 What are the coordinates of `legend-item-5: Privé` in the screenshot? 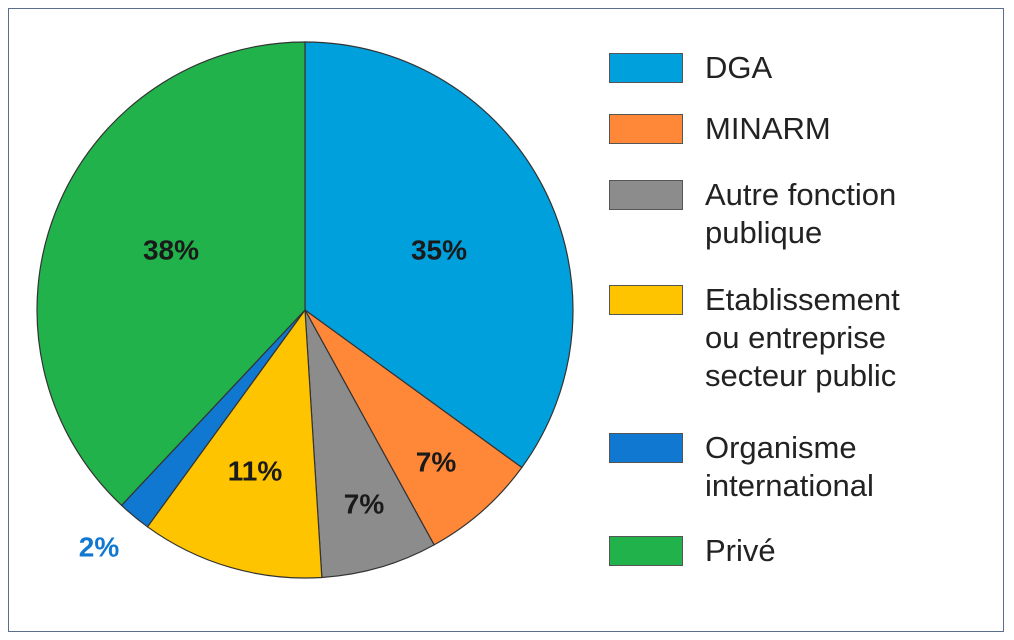 It's located at (692, 551).